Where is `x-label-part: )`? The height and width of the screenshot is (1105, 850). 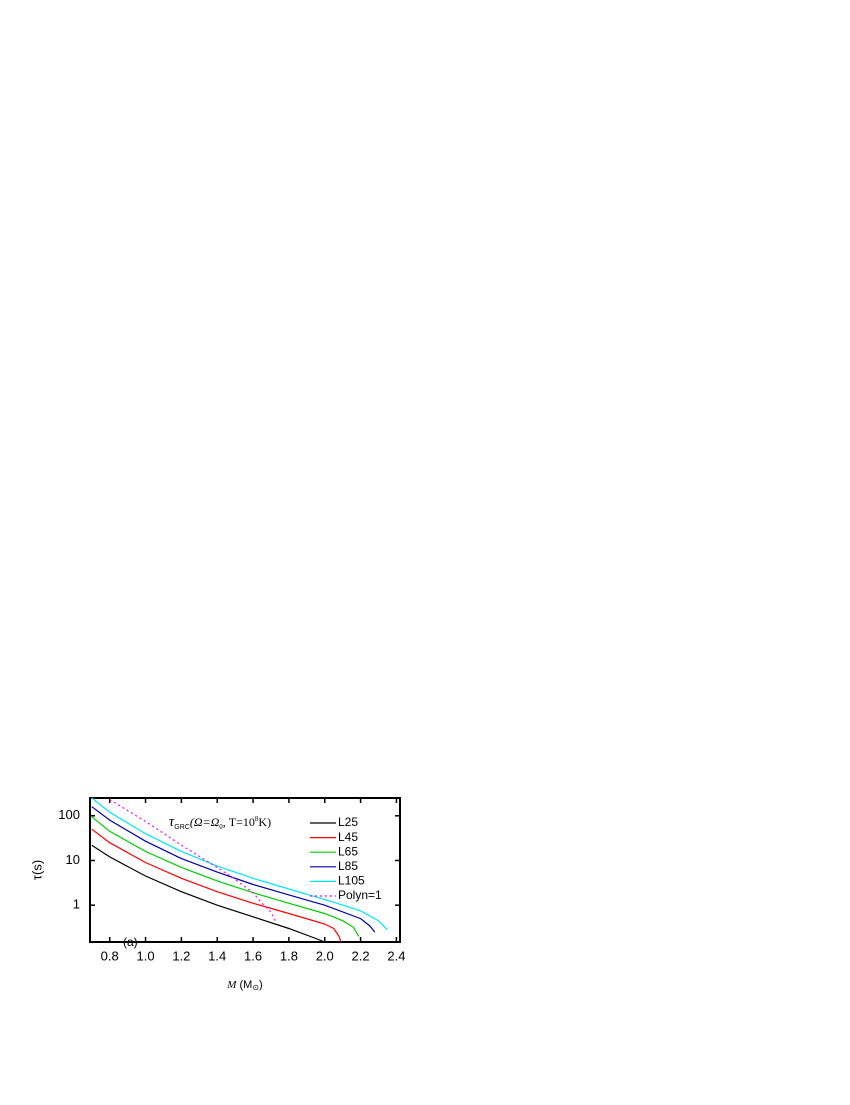
x-label-part: ) is located at coordinates (261, 985).